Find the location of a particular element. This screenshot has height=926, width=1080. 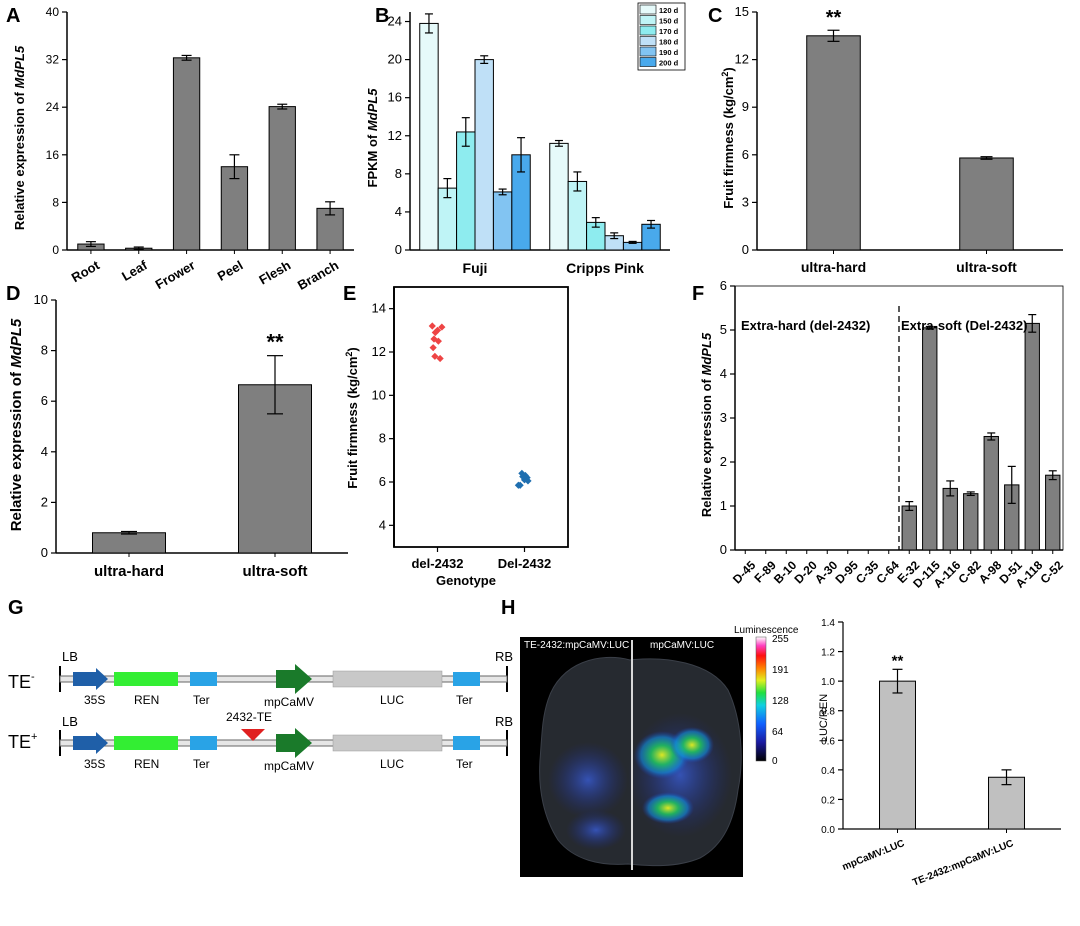

x-category-label: ultra-hard is located at coordinates (833, 267).